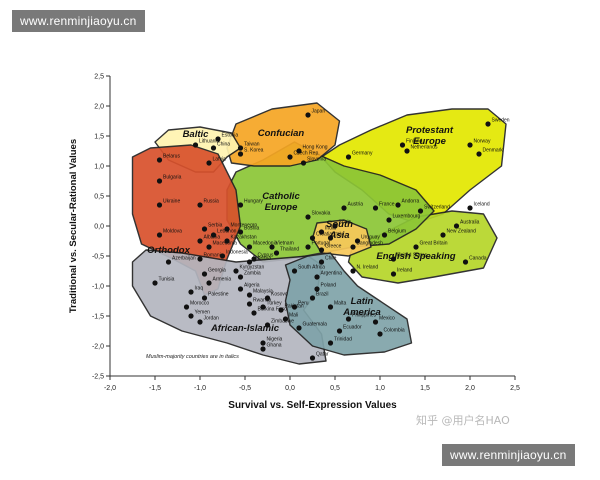  Describe the element at coordinates (240, 148) in the screenshot. I see `point-taiwan` at that location.